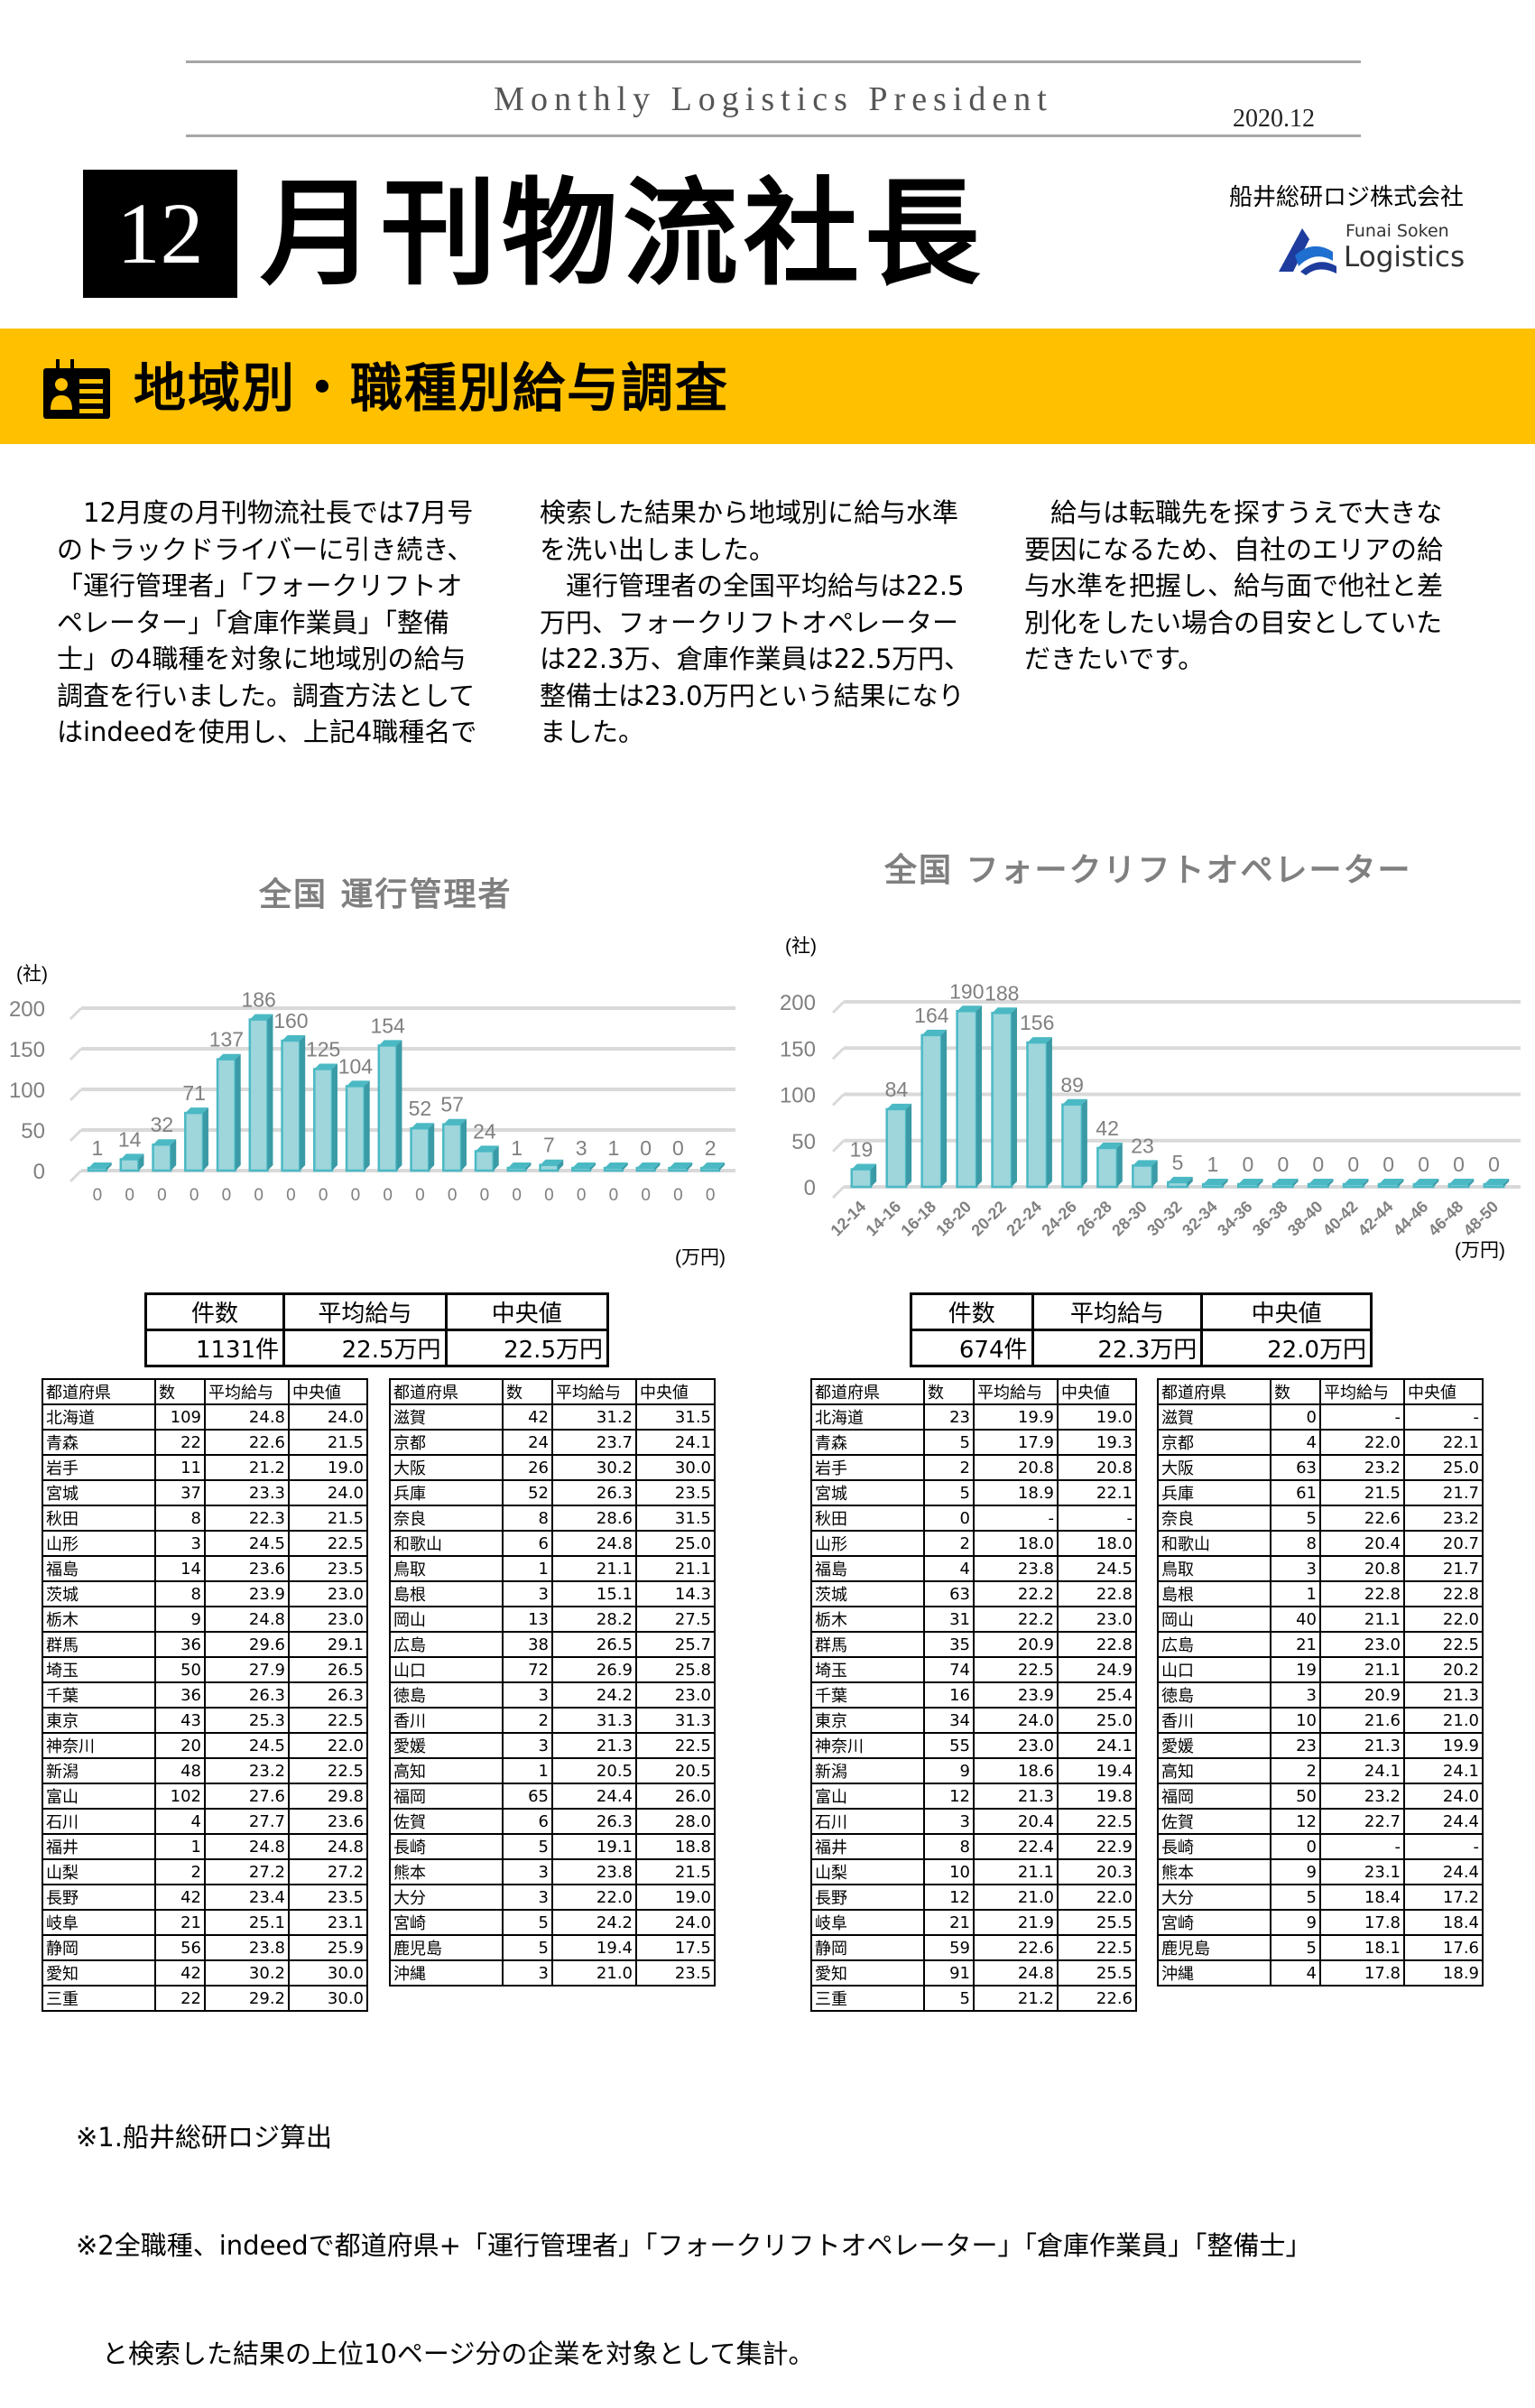 The image size is (1535, 2408). What do you see at coordinates (1016, 1720) in the screenshot?
I see `average-salary-cell: 24.0` at bounding box center [1016, 1720].